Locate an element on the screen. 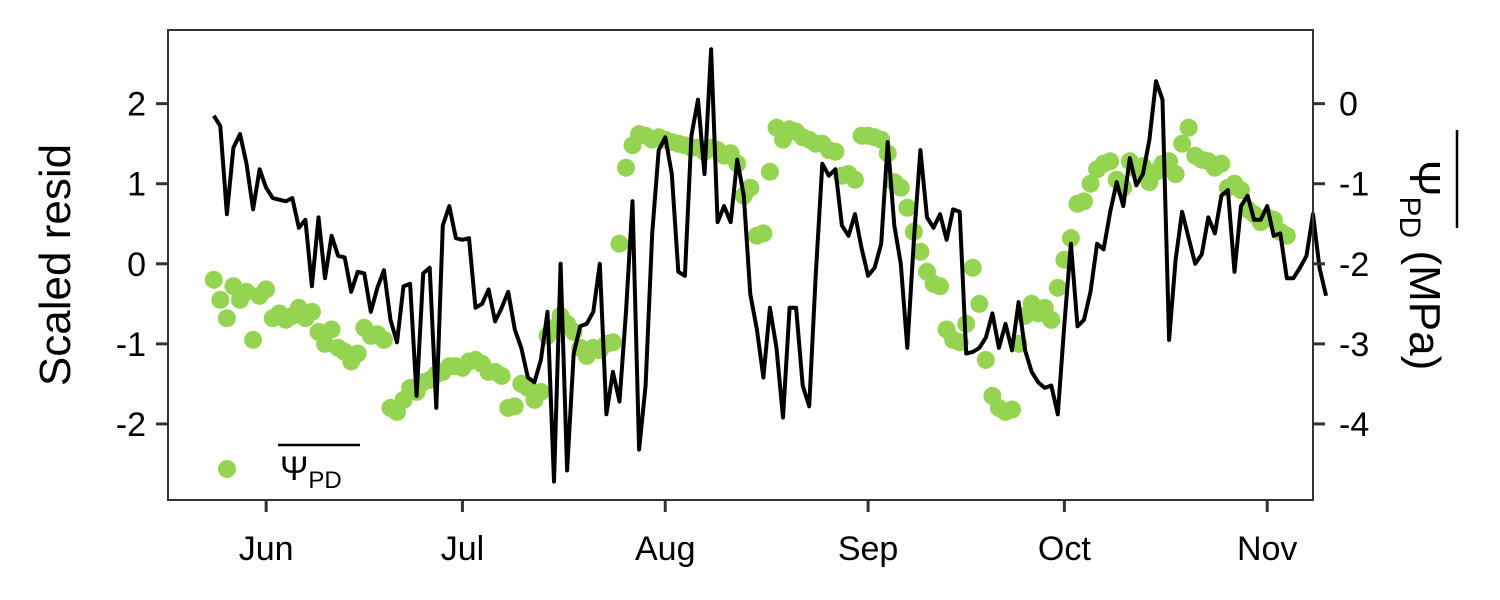 This screenshot has height=600, width=1500. y-right-tick-label: -4 is located at coordinates (1354, 425).